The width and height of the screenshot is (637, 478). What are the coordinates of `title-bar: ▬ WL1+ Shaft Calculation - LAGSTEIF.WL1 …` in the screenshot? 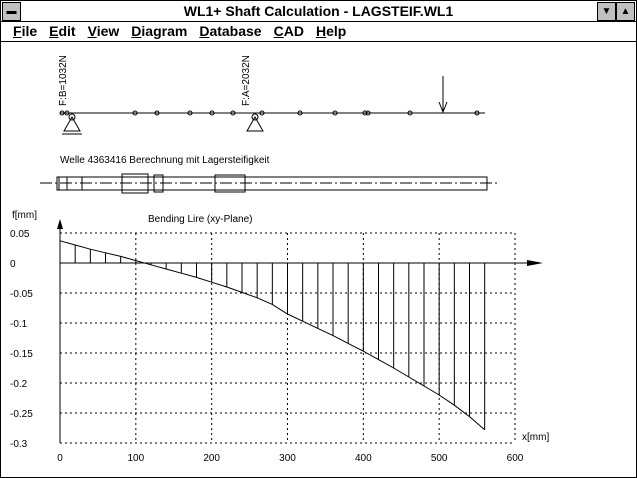 It's located at (318, 11).